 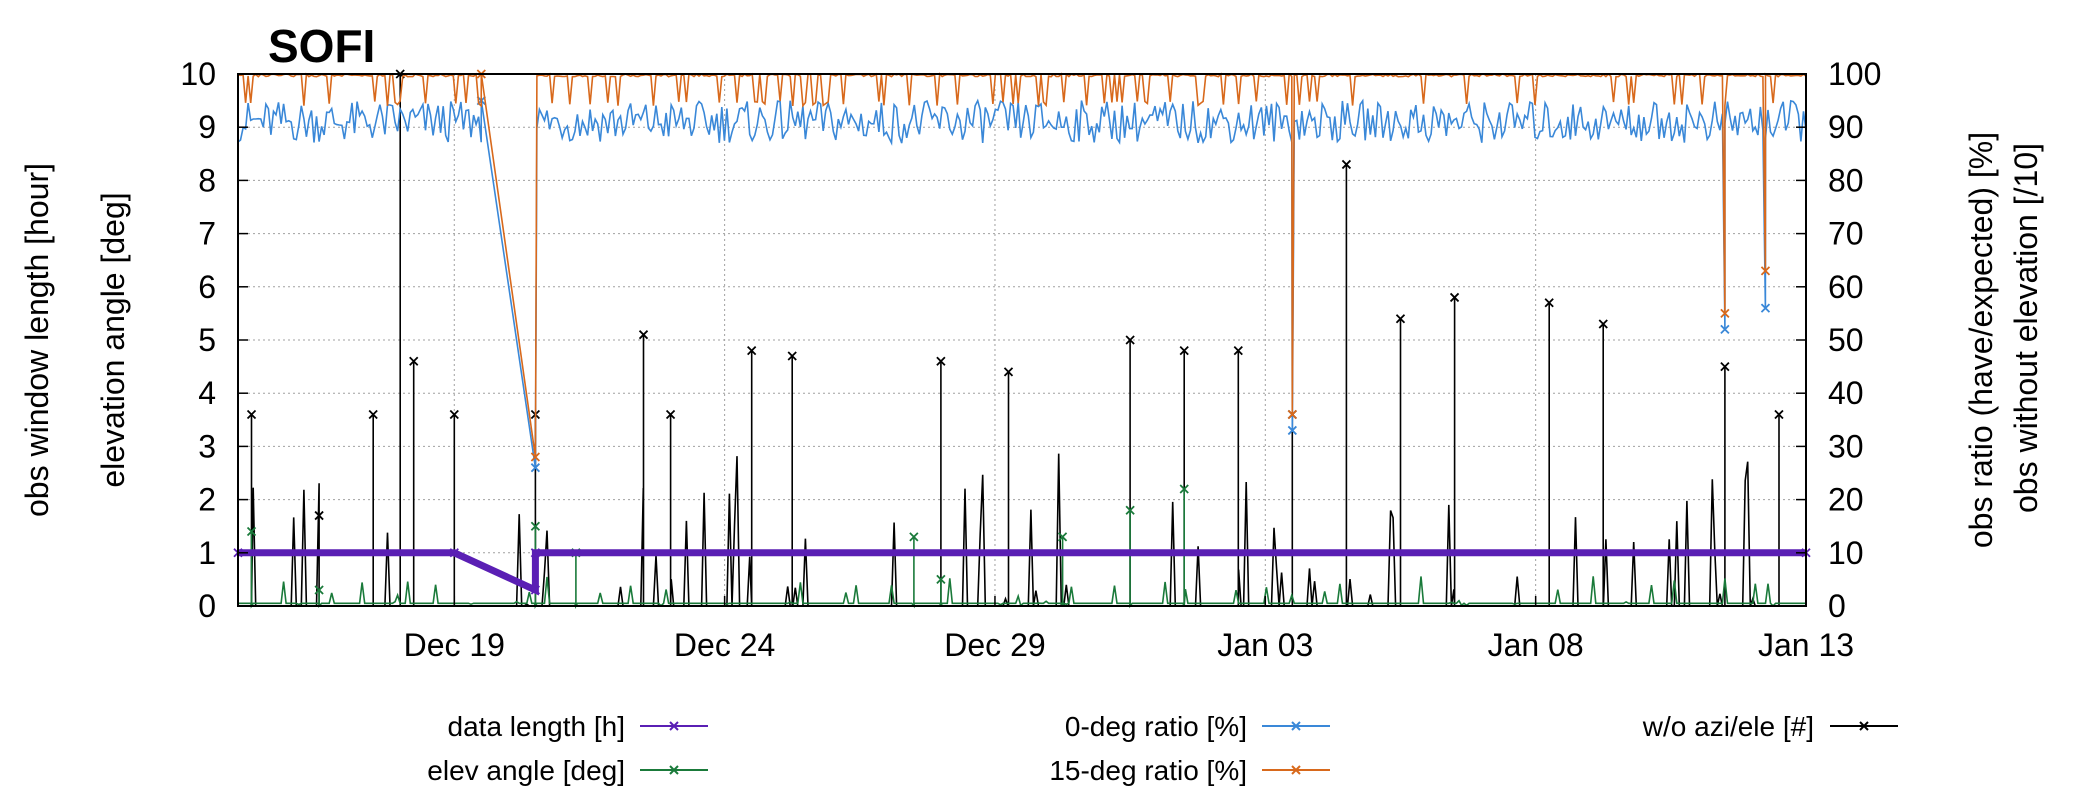 What do you see at coordinates (454, 645) in the screenshot?
I see `x-tick-label: Dec 19` at bounding box center [454, 645].